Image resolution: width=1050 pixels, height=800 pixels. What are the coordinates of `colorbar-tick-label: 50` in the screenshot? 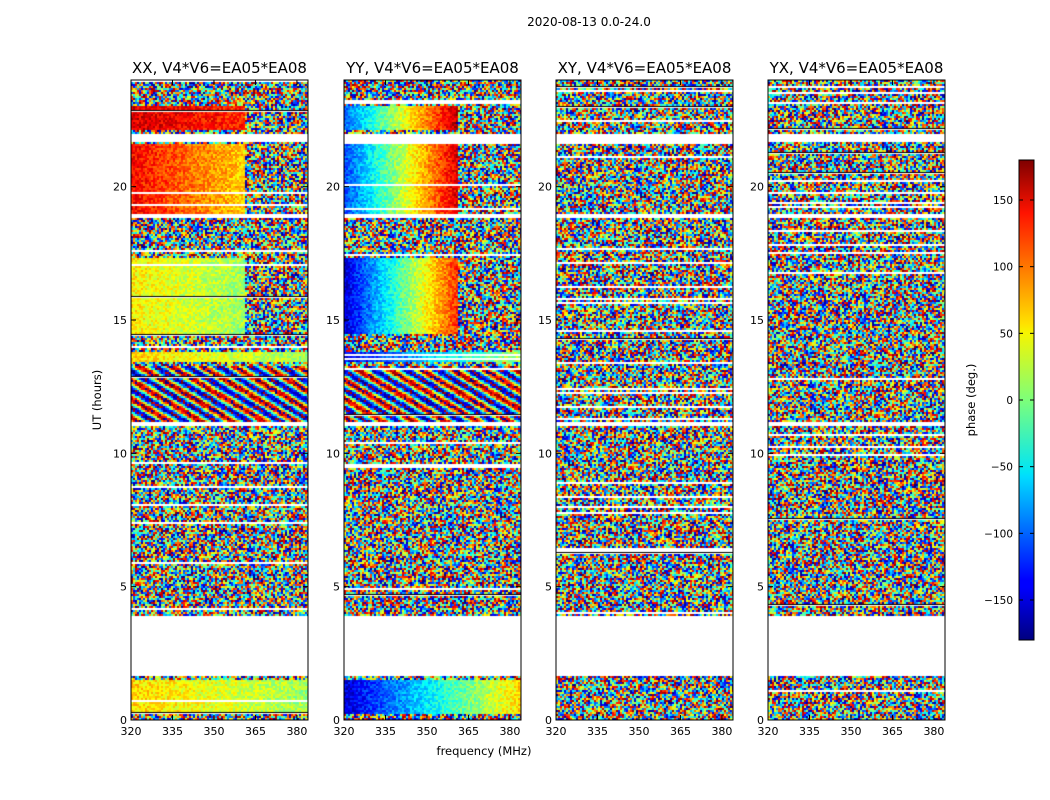 It's located at (1006, 334).